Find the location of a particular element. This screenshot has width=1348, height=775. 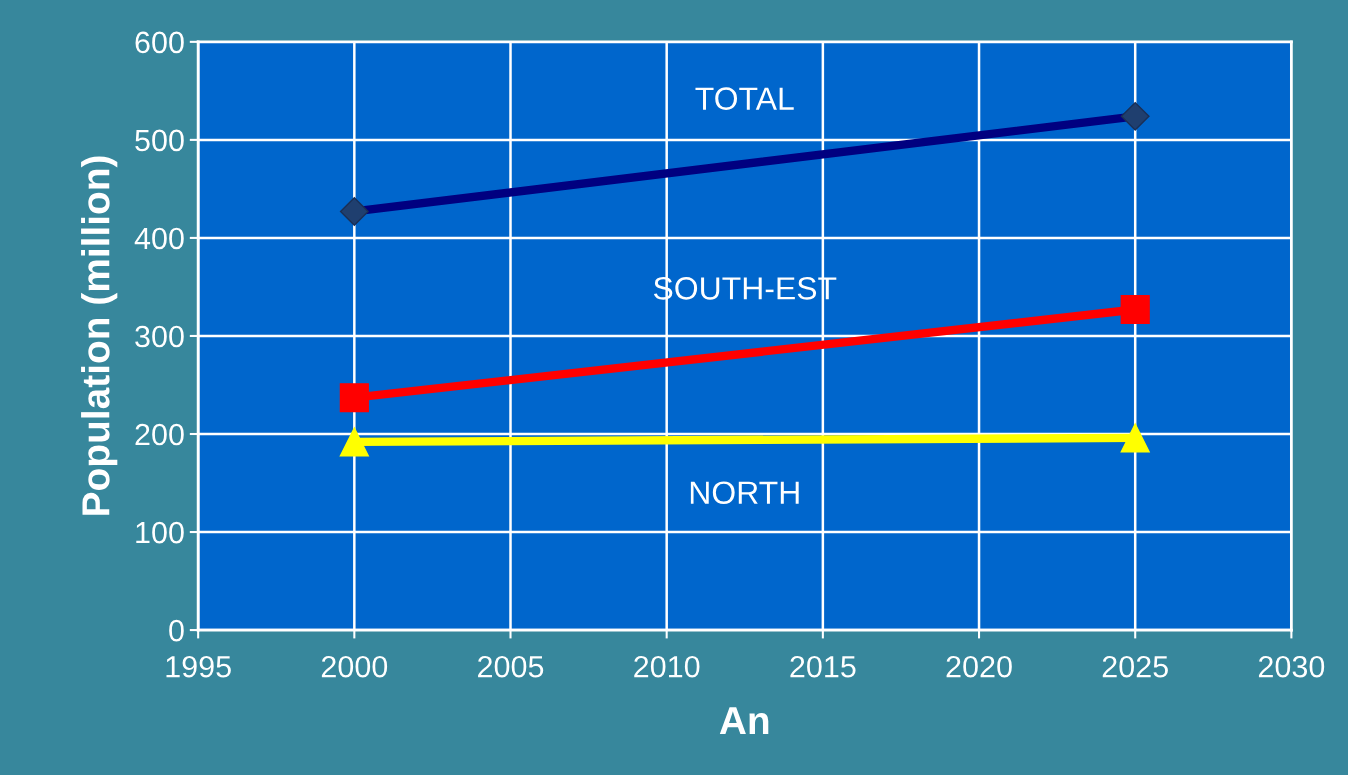

x-tick-label: 2000 is located at coordinates (354, 666).